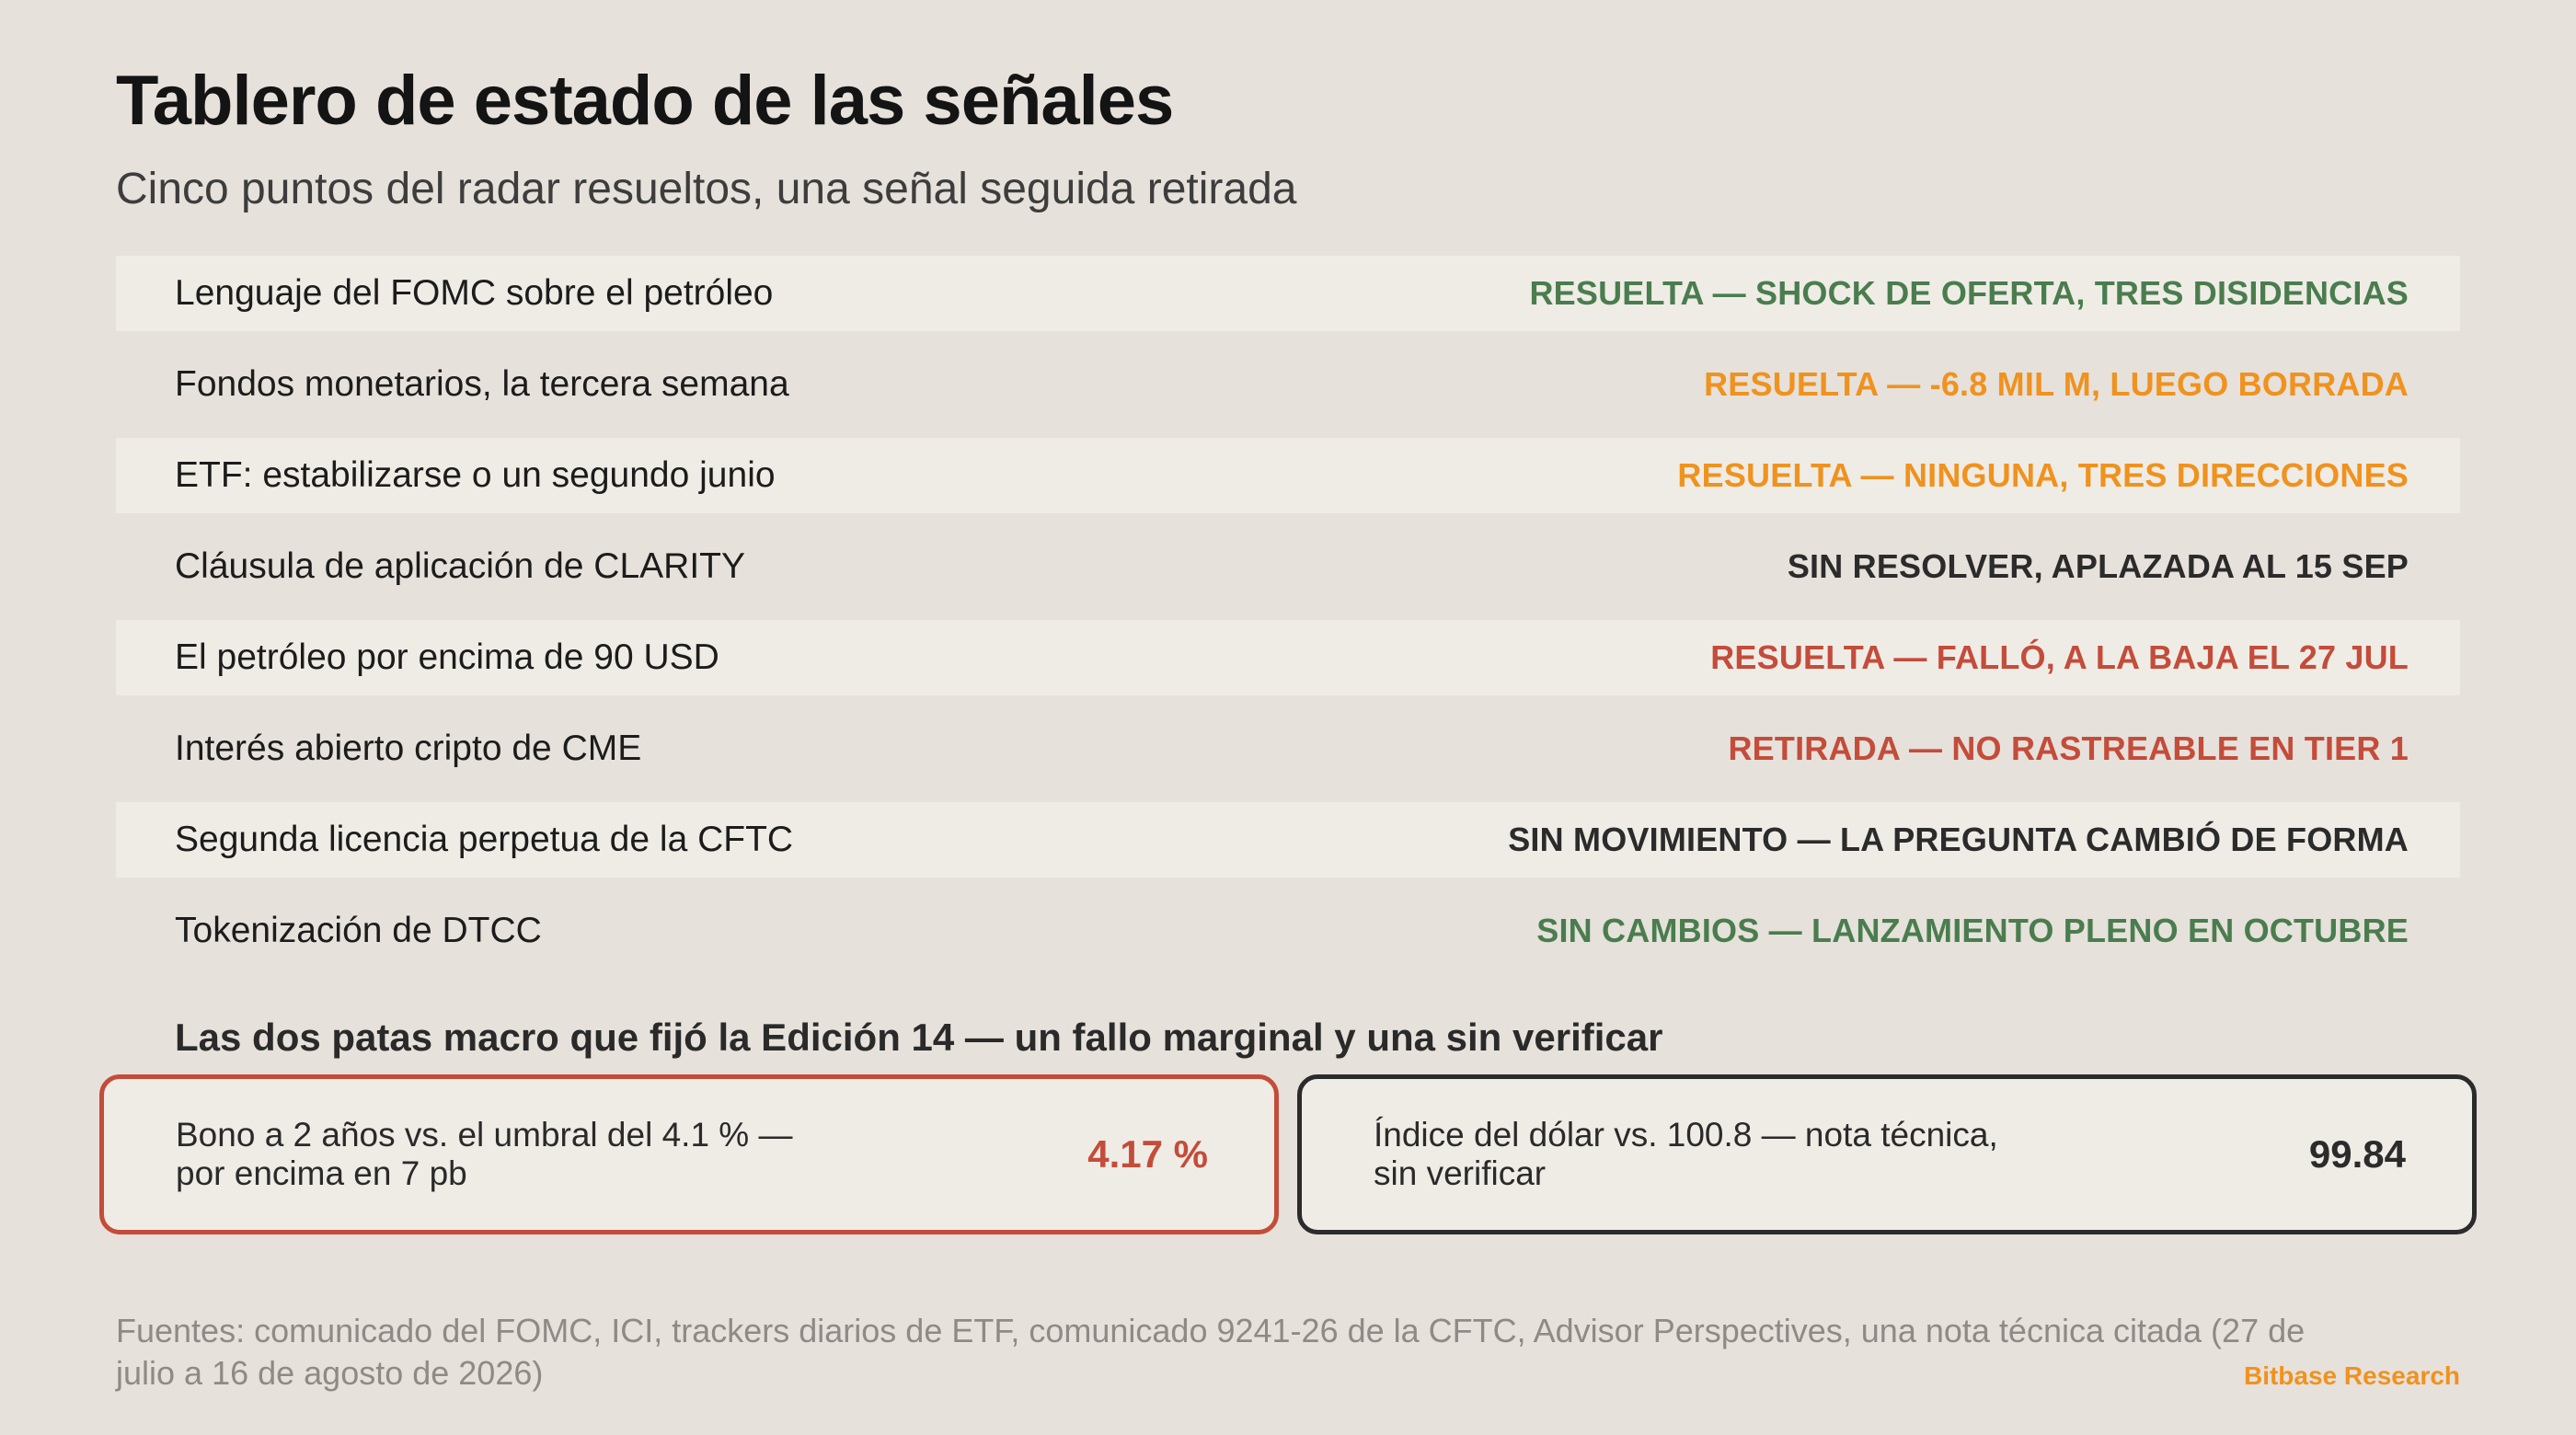 This screenshot has height=1435, width=2576. Describe the element at coordinates (474, 293) in the screenshot. I see `row-label: Lenguaje del FOMC sobre el petróleo` at that location.